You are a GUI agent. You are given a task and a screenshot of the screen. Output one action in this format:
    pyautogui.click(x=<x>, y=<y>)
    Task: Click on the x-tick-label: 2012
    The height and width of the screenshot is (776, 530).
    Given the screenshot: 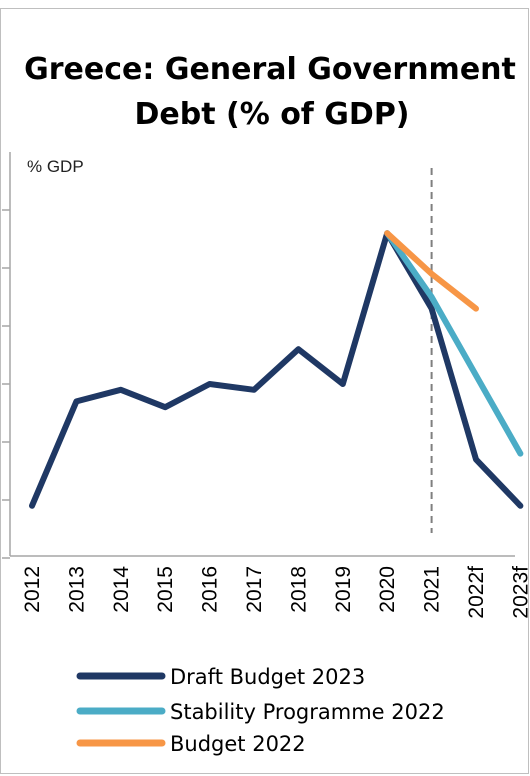 What is the action you would take?
    pyautogui.click(x=32, y=589)
    